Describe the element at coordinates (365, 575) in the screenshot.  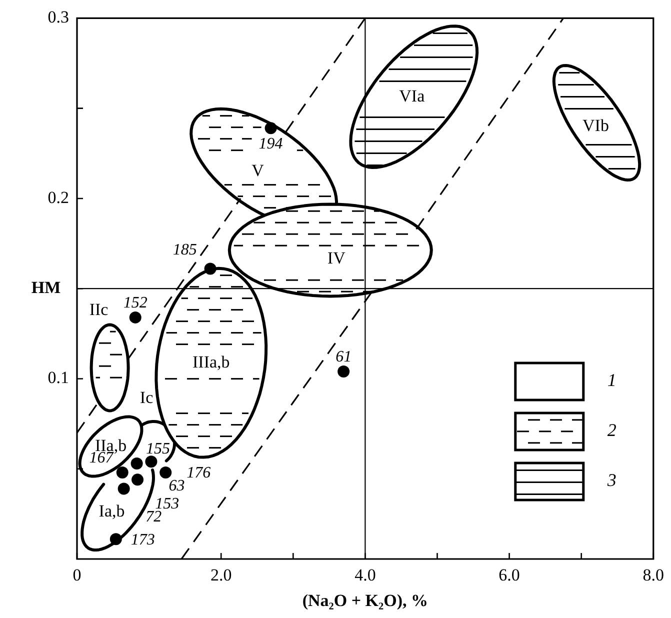
I see `x-tick-label: 4.0` at that location.